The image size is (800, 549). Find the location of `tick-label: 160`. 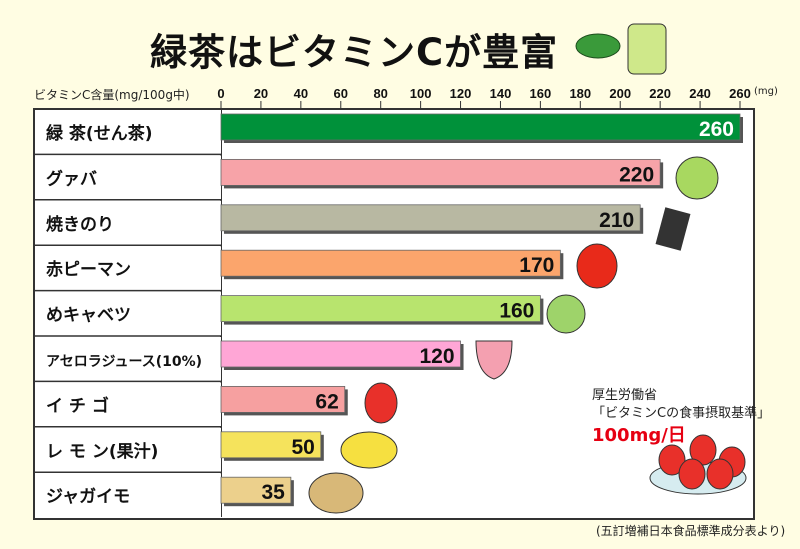

tick-label: 160 is located at coordinates (541, 93).